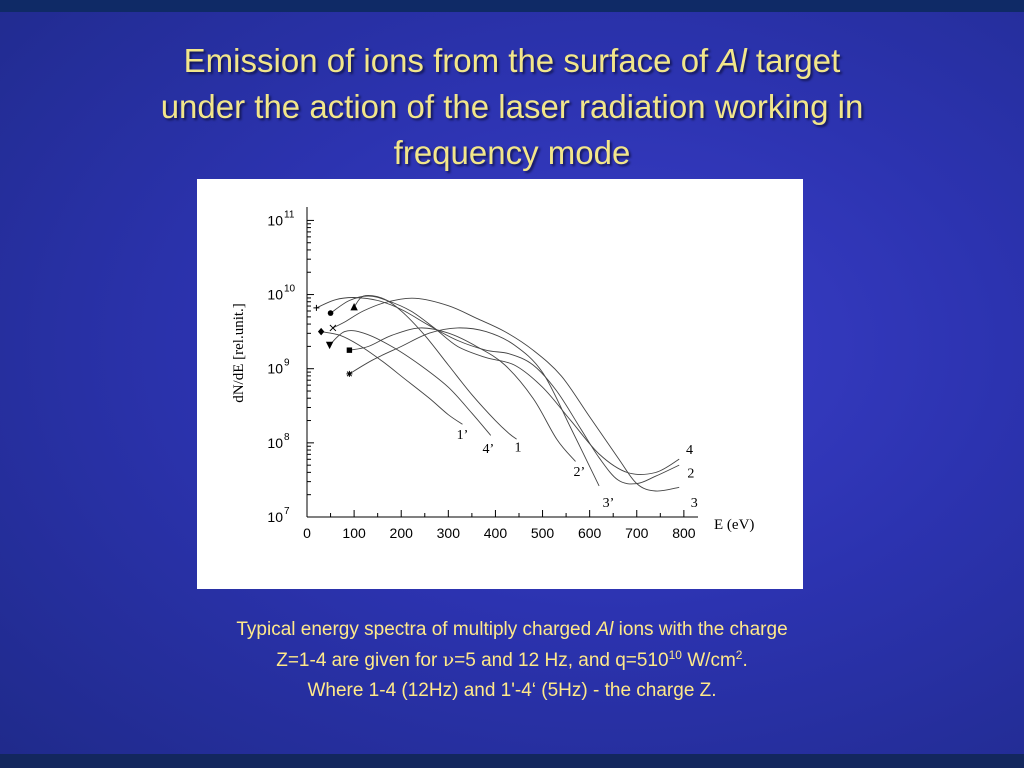  What do you see at coordinates (329, 345) in the screenshot?
I see `marker-triangle-down` at bounding box center [329, 345].